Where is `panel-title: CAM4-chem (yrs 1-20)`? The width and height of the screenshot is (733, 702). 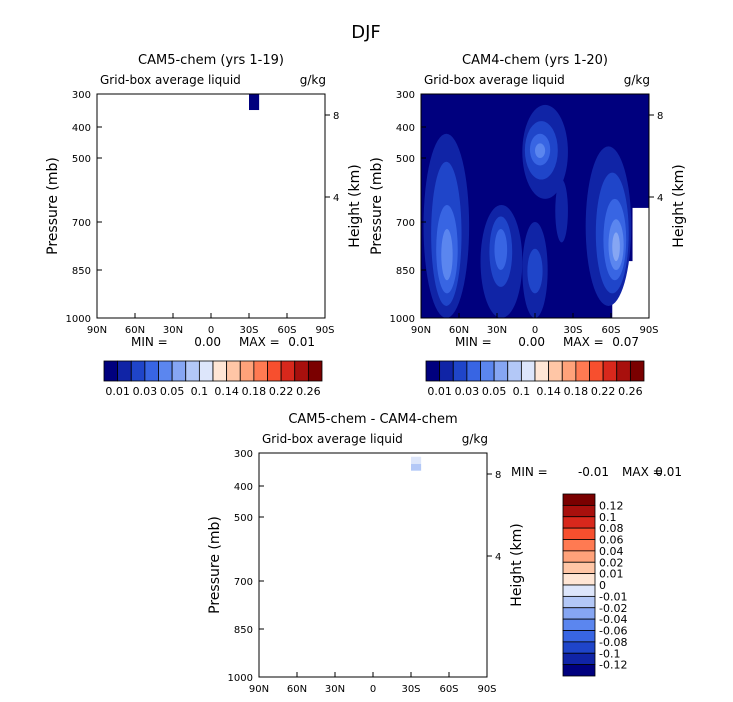 panel-title: CAM4-chem (yrs 1-20) is located at coordinates (535, 60).